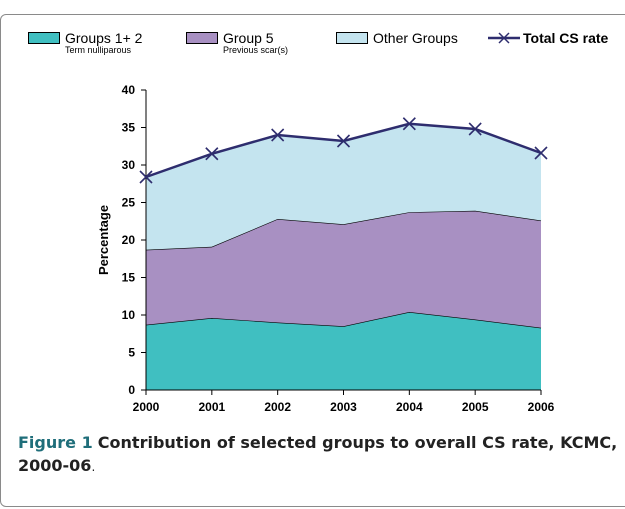 Image resolution: width=625 pixels, height=509 pixels. Describe the element at coordinates (541, 407) in the screenshot. I see `x-tick-label: 2006` at that location.